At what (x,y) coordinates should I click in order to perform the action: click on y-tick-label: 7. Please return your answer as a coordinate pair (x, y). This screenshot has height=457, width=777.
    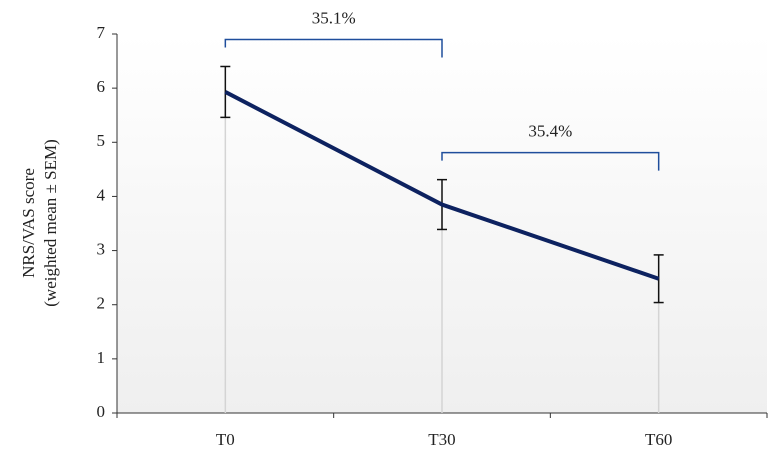
    Looking at the image, I should click on (101, 32).